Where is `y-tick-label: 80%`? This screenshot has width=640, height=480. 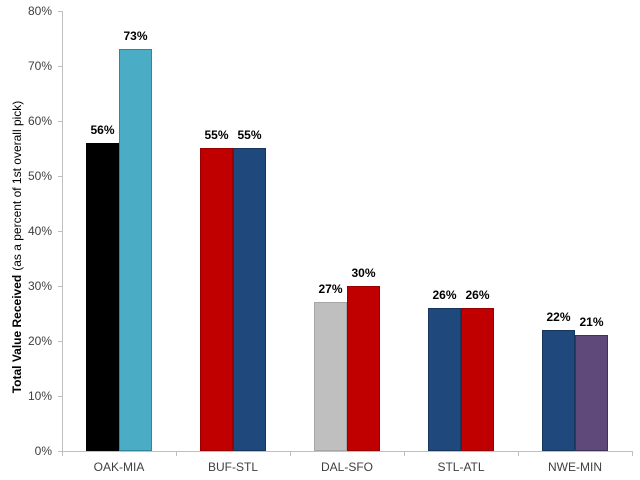
y-tick-label: 80% is located at coordinates (39, 11).